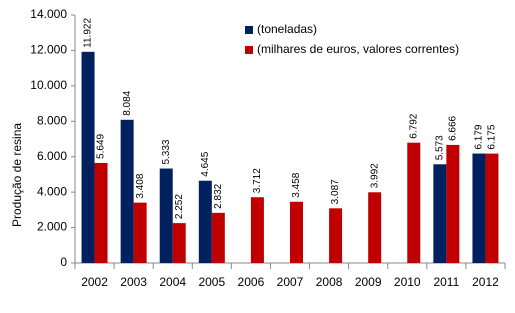 This screenshot has height=313, width=515. Describe the element at coordinates (88, 33) in the screenshot. I see `value-label: 11.922` at that location.